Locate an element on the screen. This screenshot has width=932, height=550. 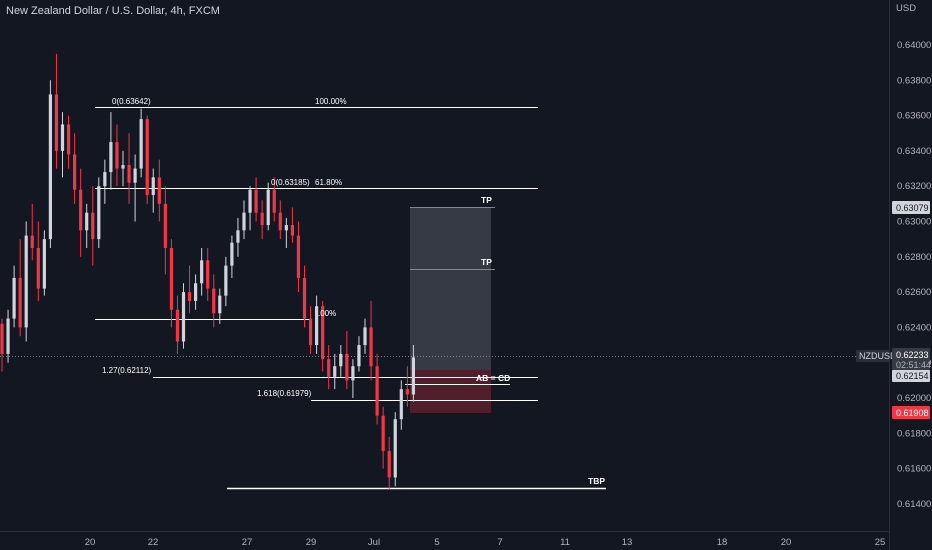
tp-label-2: TP is located at coordinates (486, 262).